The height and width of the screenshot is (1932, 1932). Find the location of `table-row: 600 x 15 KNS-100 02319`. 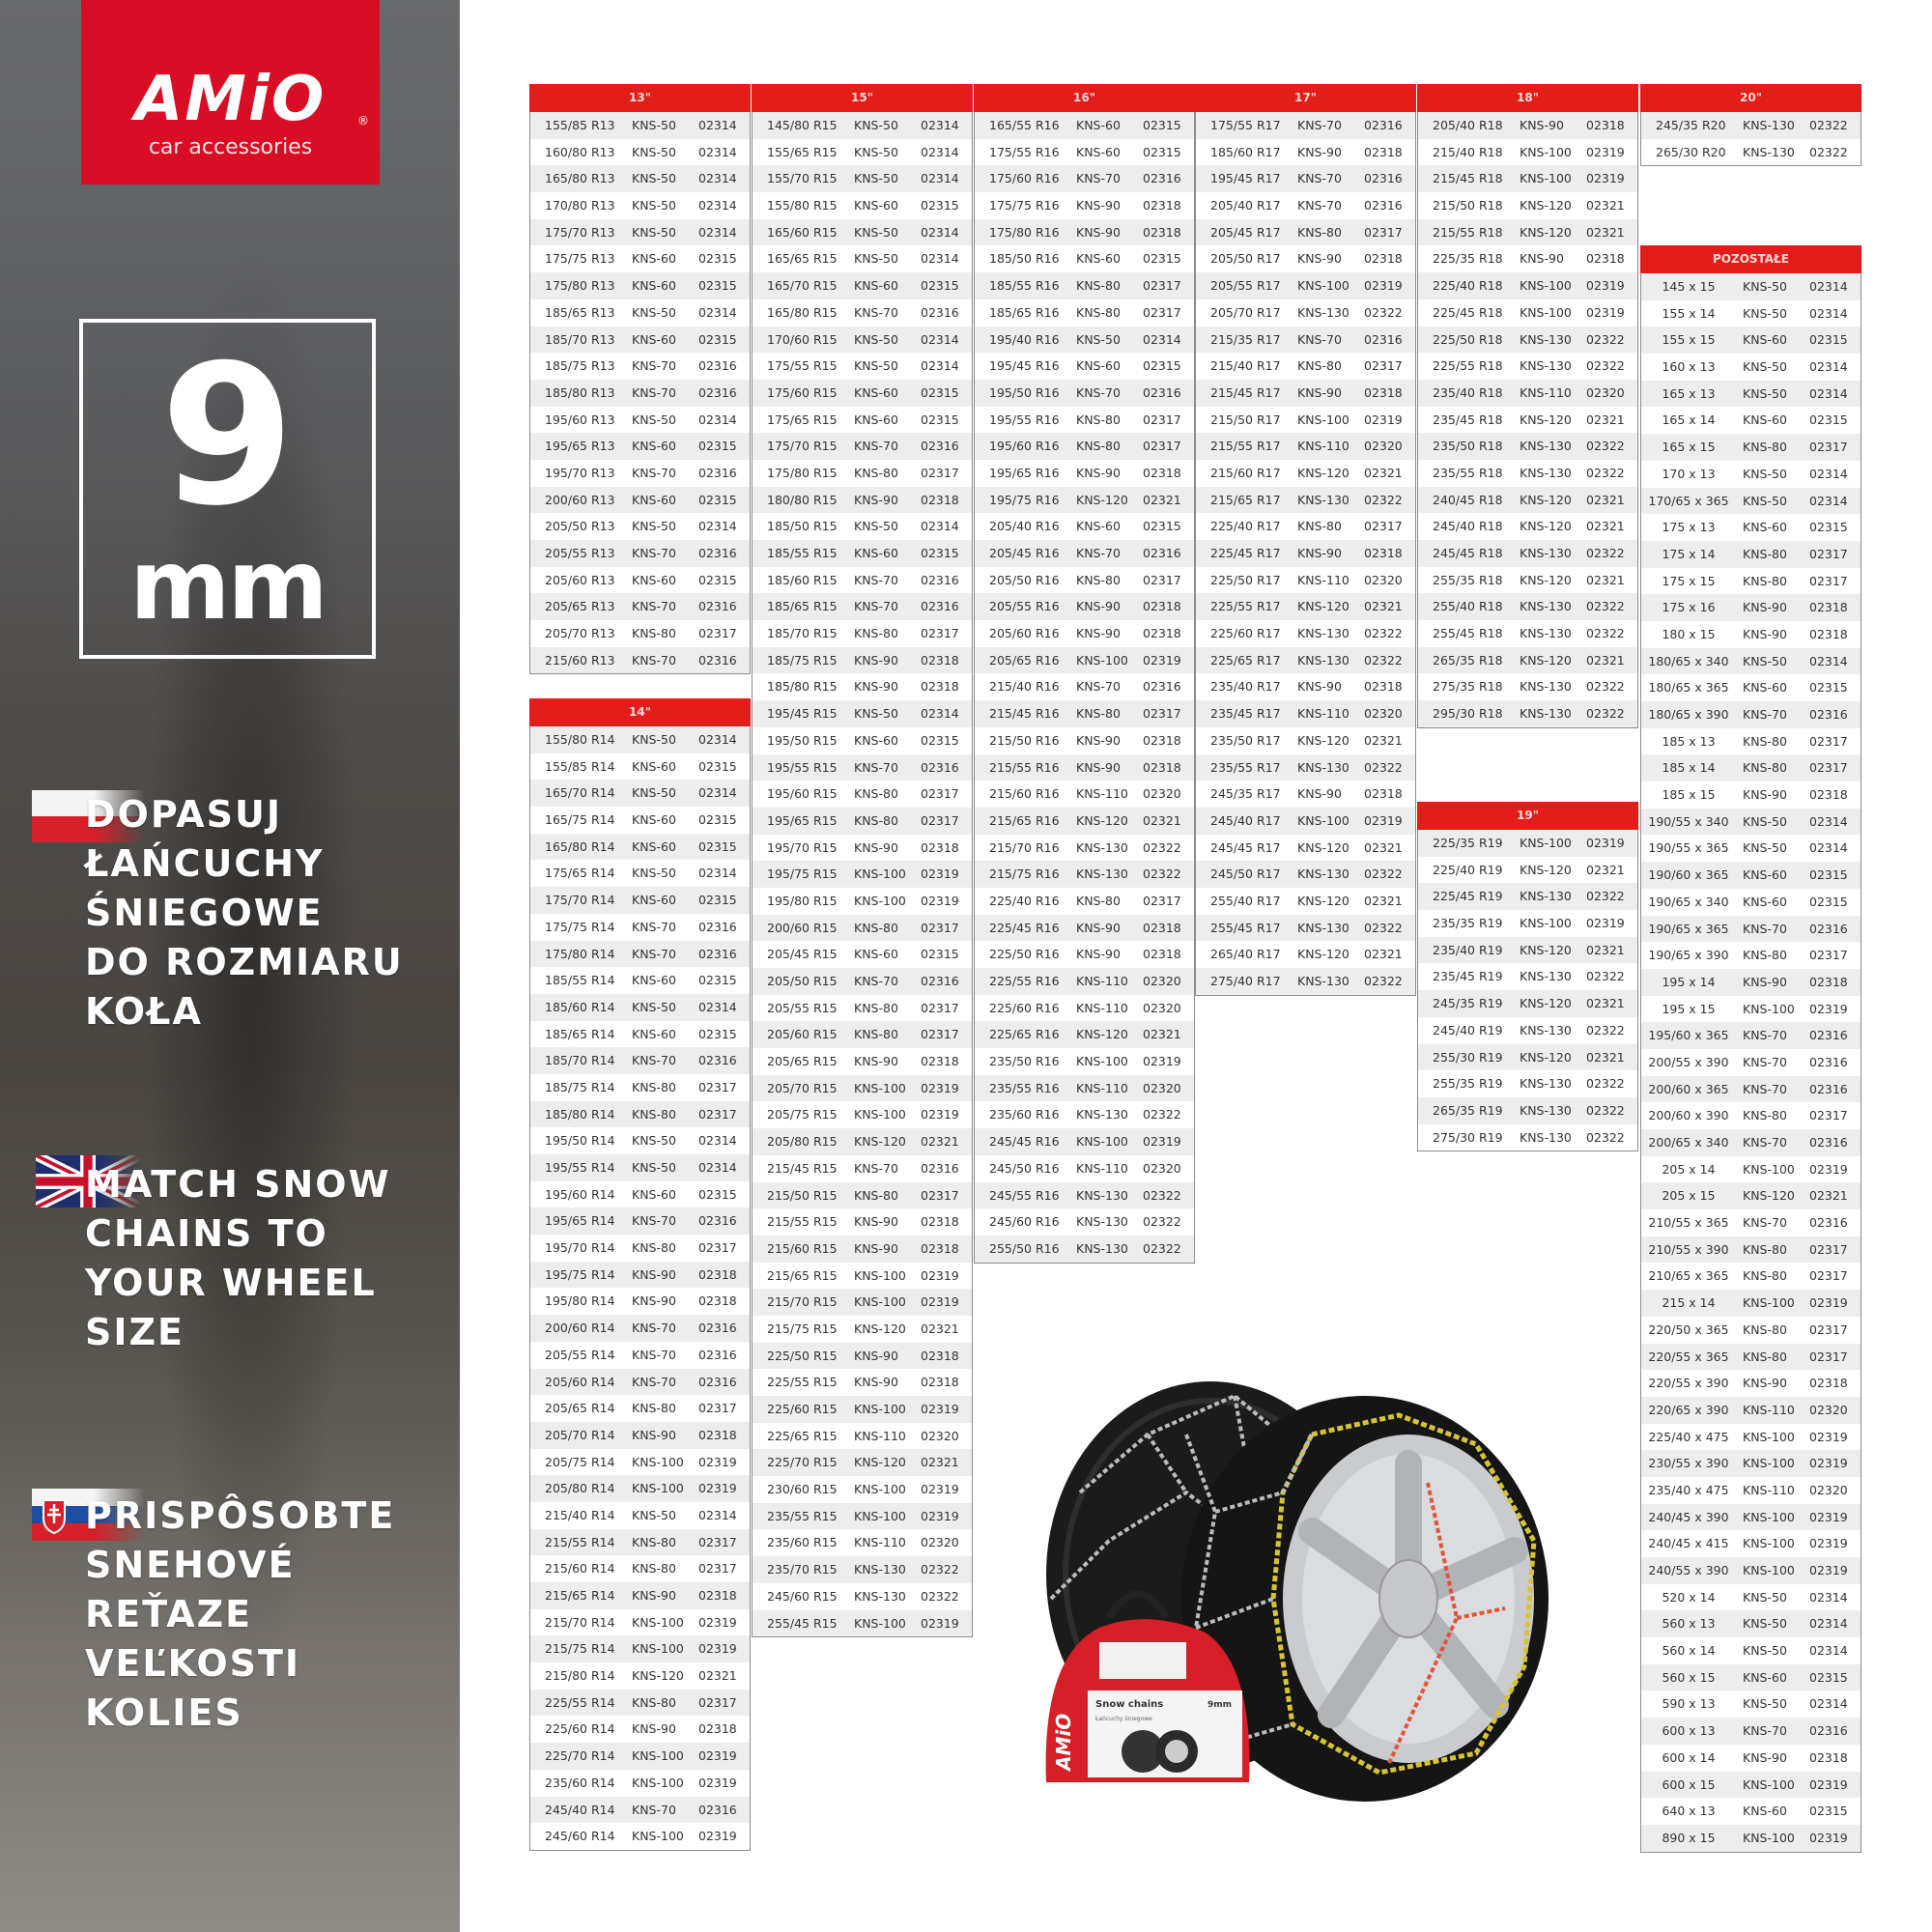

table-row: 600 x 15 KNS-100 02319 is located at coordinates (1751, 1785).